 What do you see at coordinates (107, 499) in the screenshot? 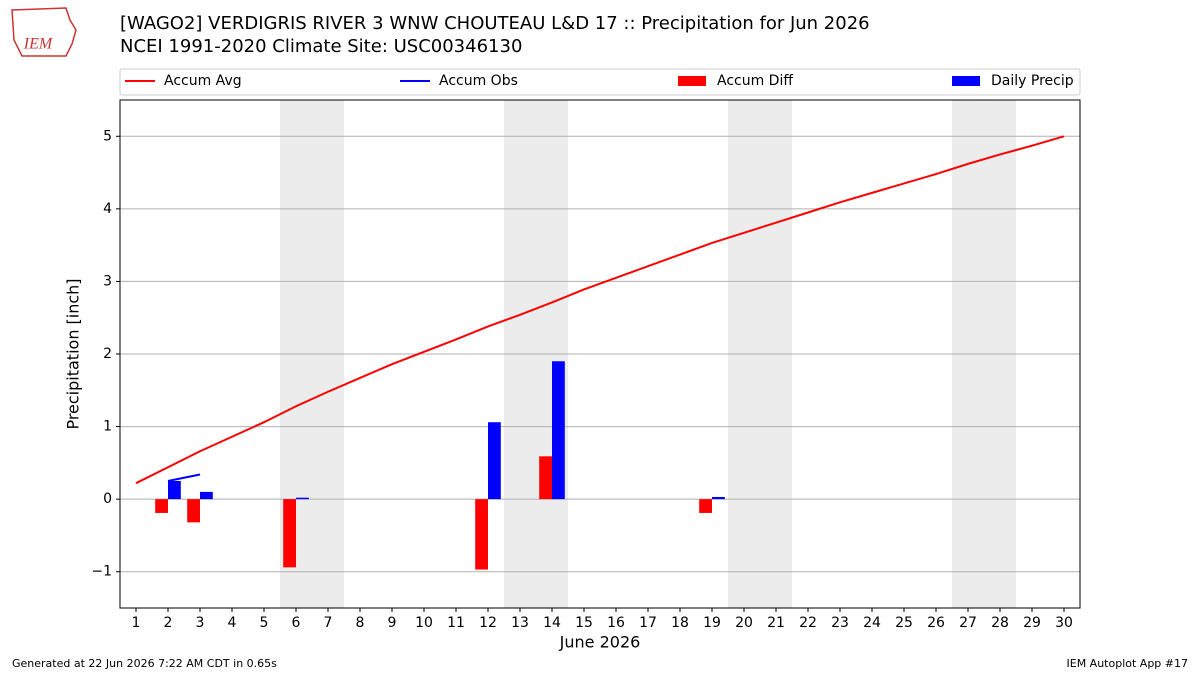
I see `y-tick-label: 0` at bounding box center [107, 499].